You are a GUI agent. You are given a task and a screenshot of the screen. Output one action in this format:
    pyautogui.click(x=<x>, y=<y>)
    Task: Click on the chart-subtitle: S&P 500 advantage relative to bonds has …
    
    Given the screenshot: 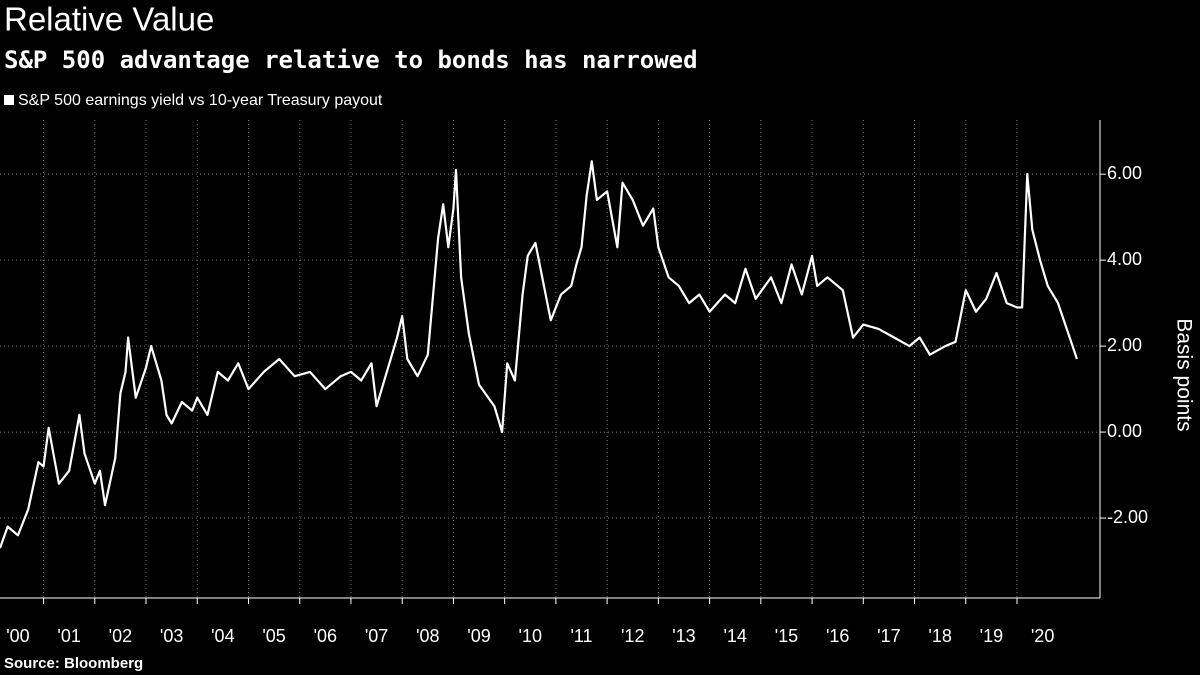 What is the action you would take?
    pyautogui.click(x=351, y=60)
    